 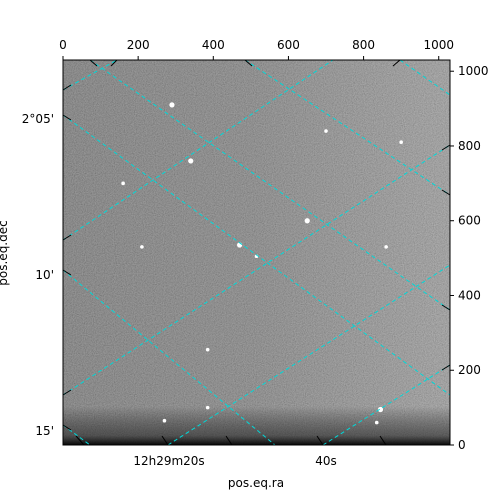 What do you see at coordinates (44, 431) in the screenshot?
I see `dec-tick-label: 15'` at bounding box center [44, 431].